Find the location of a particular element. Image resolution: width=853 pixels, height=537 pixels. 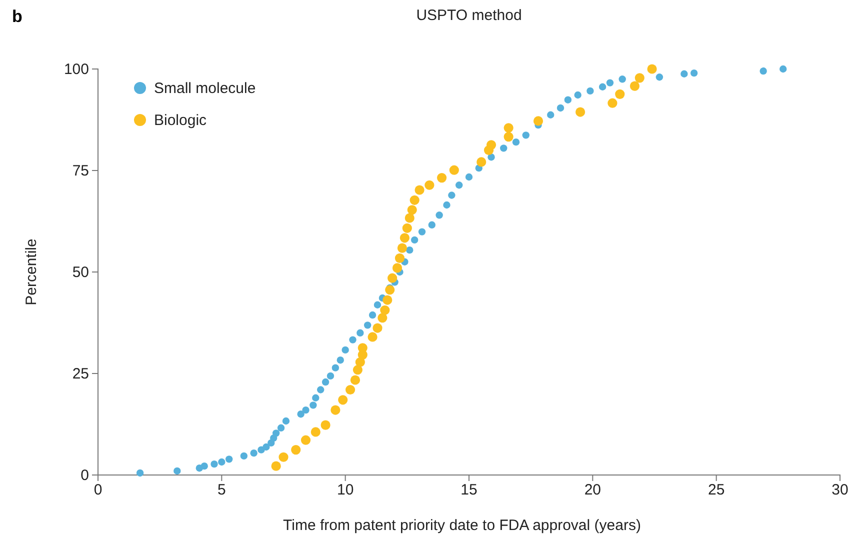

x-tick-label: 30 is located at coordinates (840, 490).